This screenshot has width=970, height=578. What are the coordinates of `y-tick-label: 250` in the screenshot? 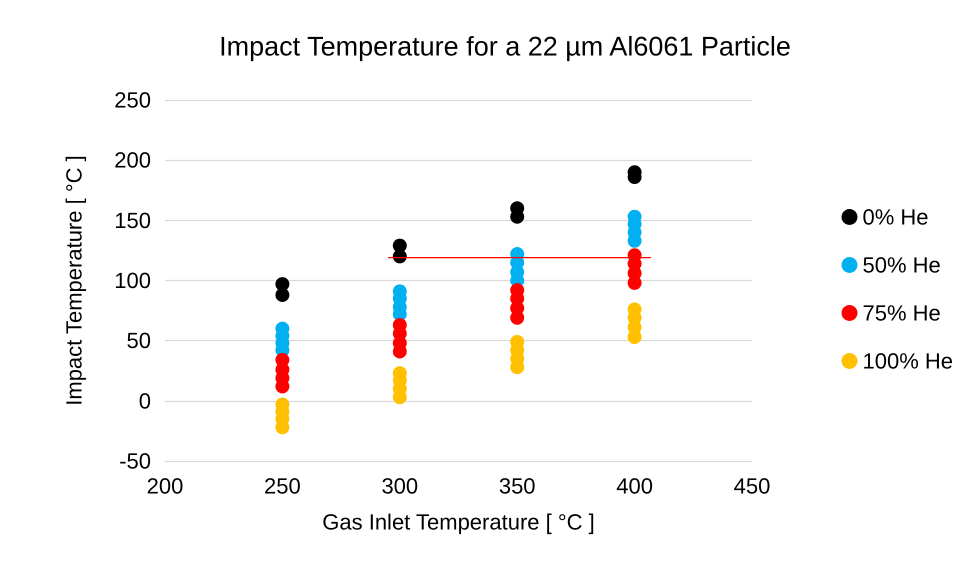 It's located at (132, 100).